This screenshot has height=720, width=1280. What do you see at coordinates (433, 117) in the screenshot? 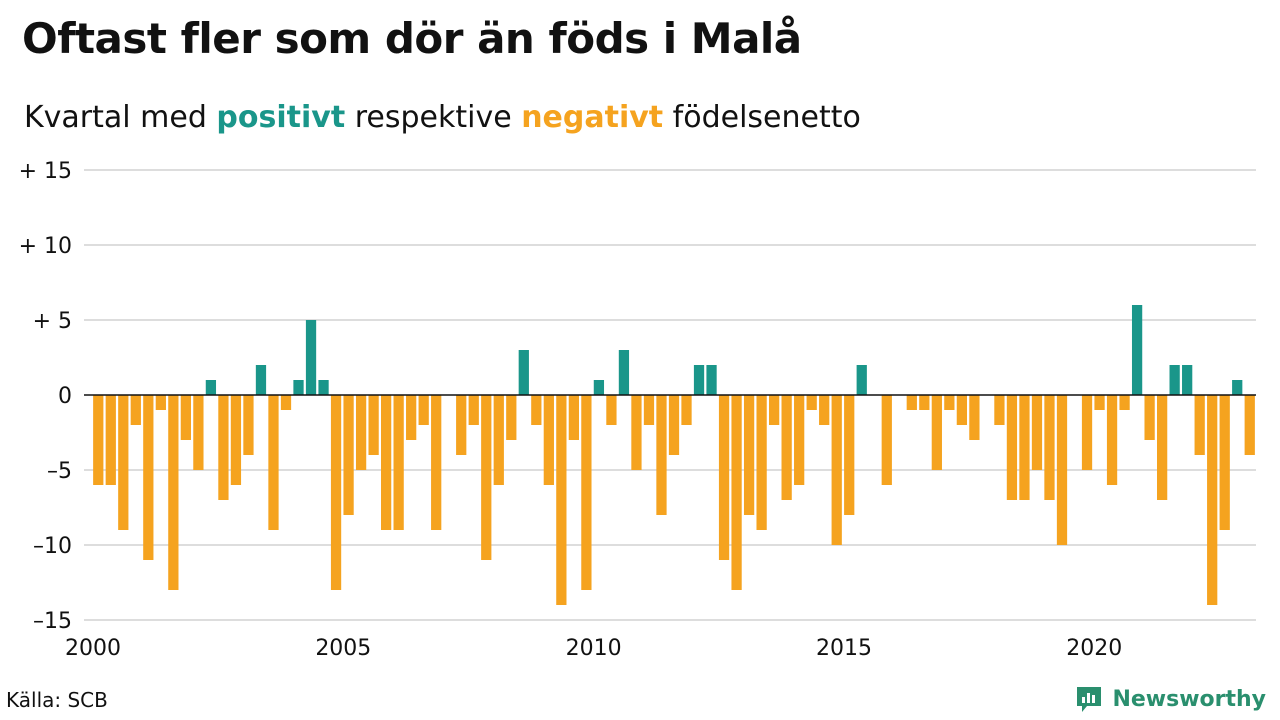
I see `subtitle-middle: respektive` at bounding box center [433, 117].